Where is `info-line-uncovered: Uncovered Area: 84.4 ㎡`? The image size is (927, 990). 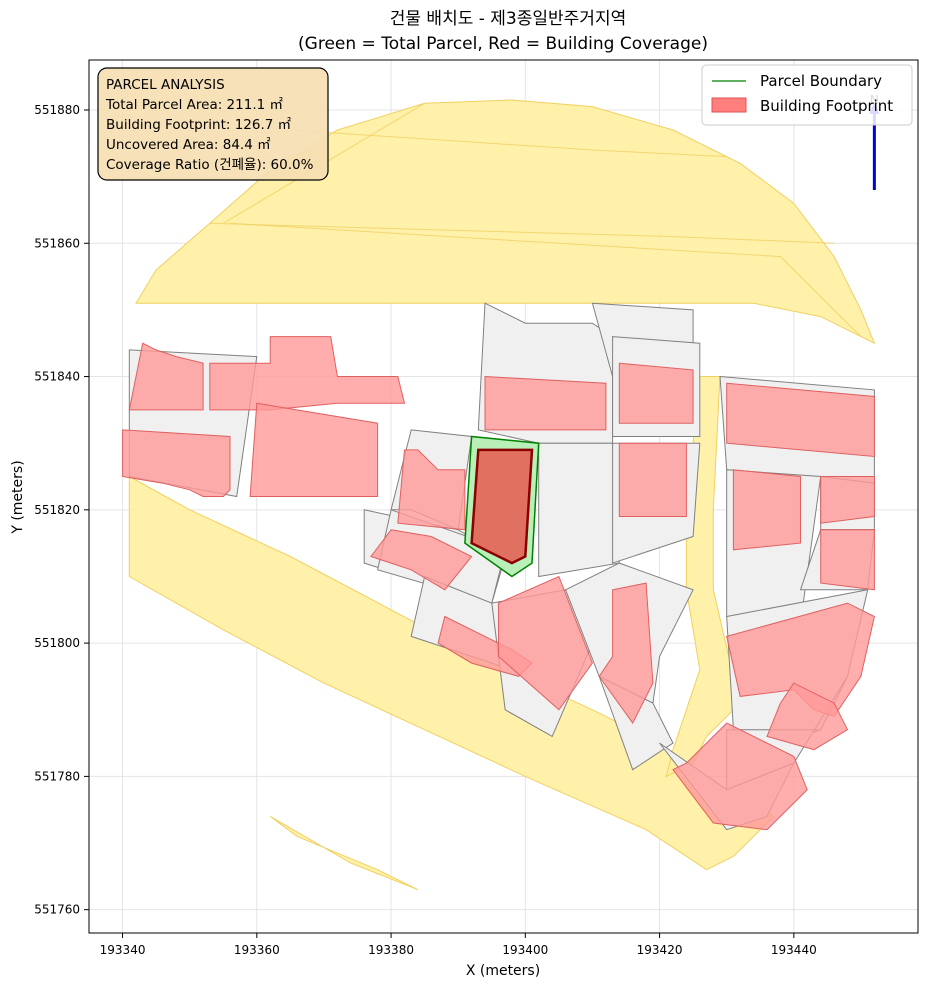 info-line-uncovered: Uncovered Area: 84.4 ㎡ is located at coordinates (188, 145).